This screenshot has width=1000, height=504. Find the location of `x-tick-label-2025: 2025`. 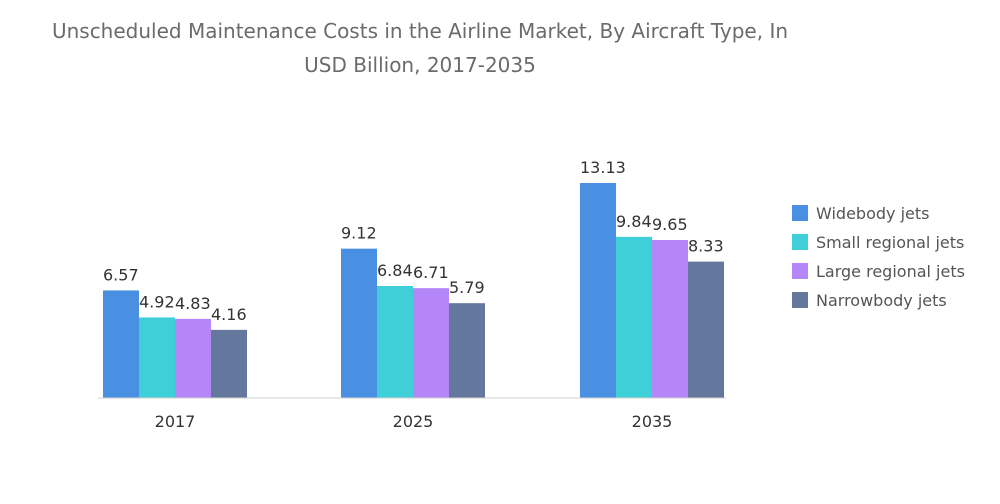

x-tick-label-2025: 2025 is located at coordinates (413, 421).